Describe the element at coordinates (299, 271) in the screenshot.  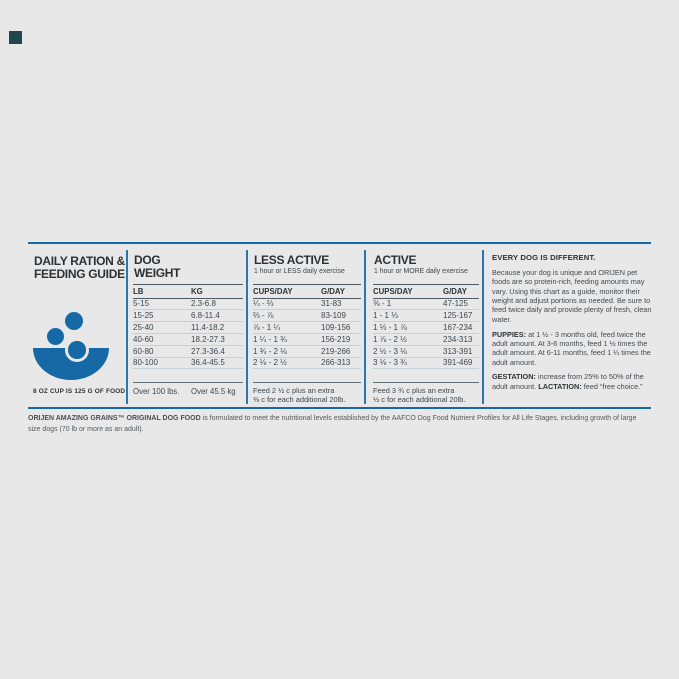
I see `less-active-subtitle: 1 hour or LESS daily exercise` at that location.